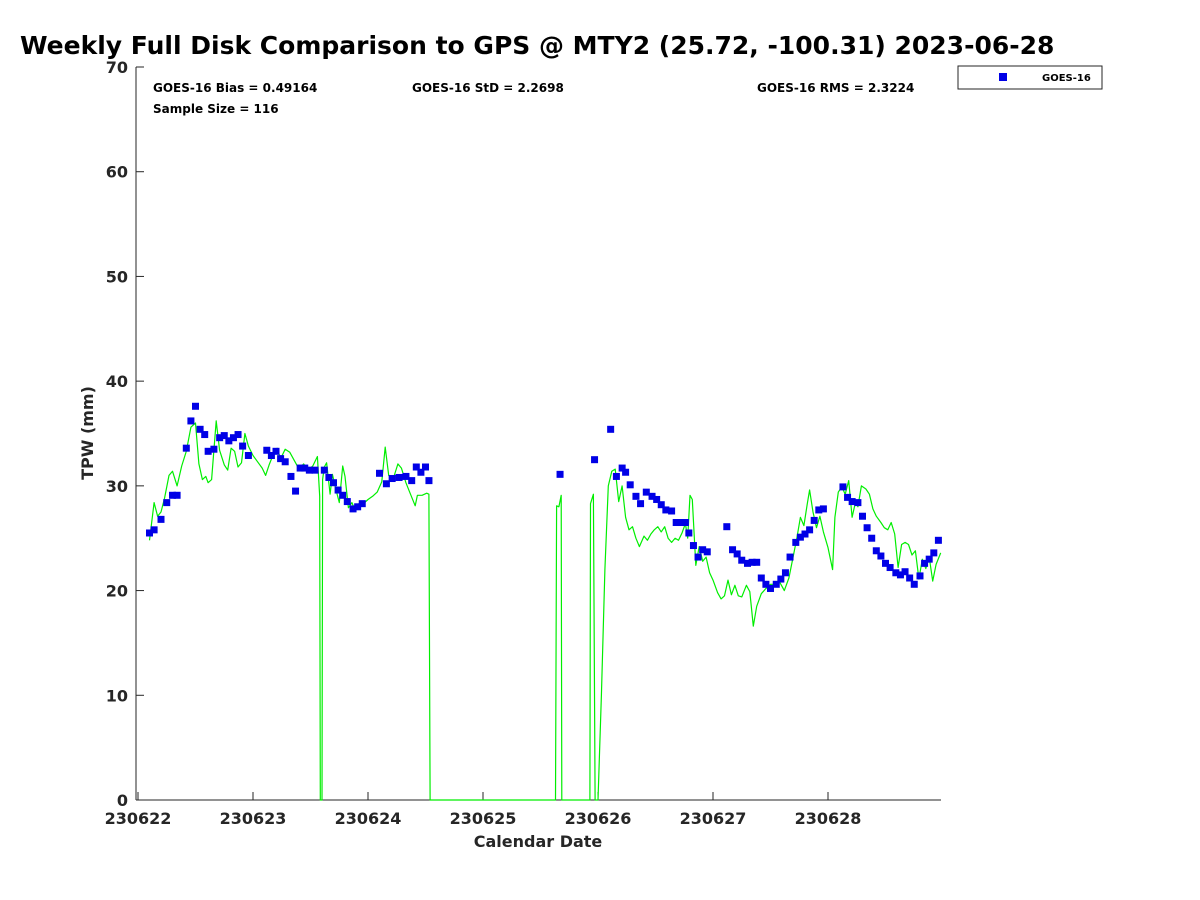  I want to click on legend-box, so click(1030, 77).